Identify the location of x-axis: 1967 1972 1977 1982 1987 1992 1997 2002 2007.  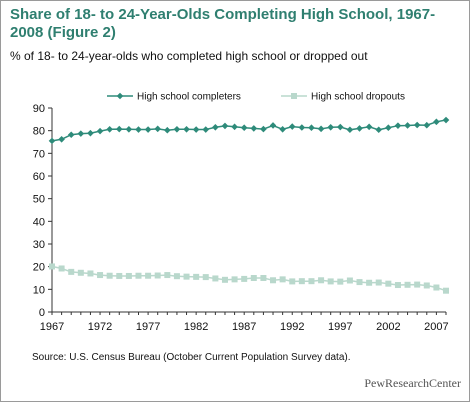
(244, 322).